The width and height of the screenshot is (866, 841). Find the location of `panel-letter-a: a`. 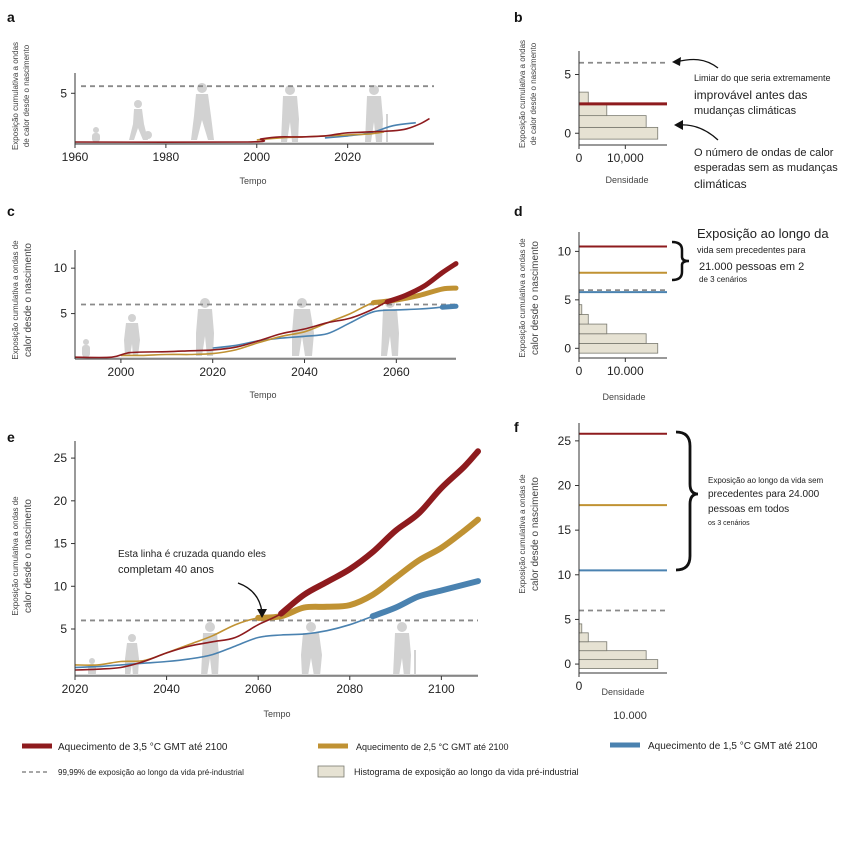

panel-letter-a: a is located at coordinates (11, 17).